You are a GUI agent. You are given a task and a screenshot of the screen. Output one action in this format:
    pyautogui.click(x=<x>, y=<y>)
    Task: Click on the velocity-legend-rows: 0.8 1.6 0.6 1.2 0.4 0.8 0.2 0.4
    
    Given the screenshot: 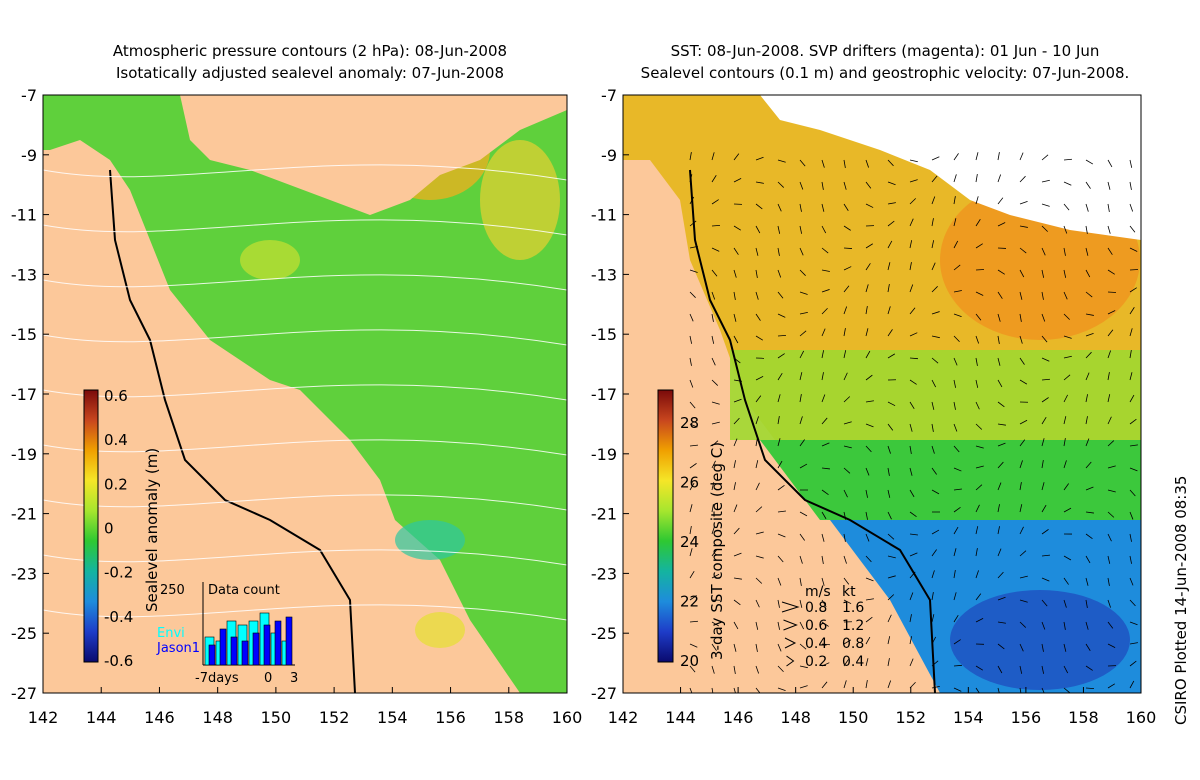 What is the action you would take?
    pyautogui.click(x=822, y=635)
    